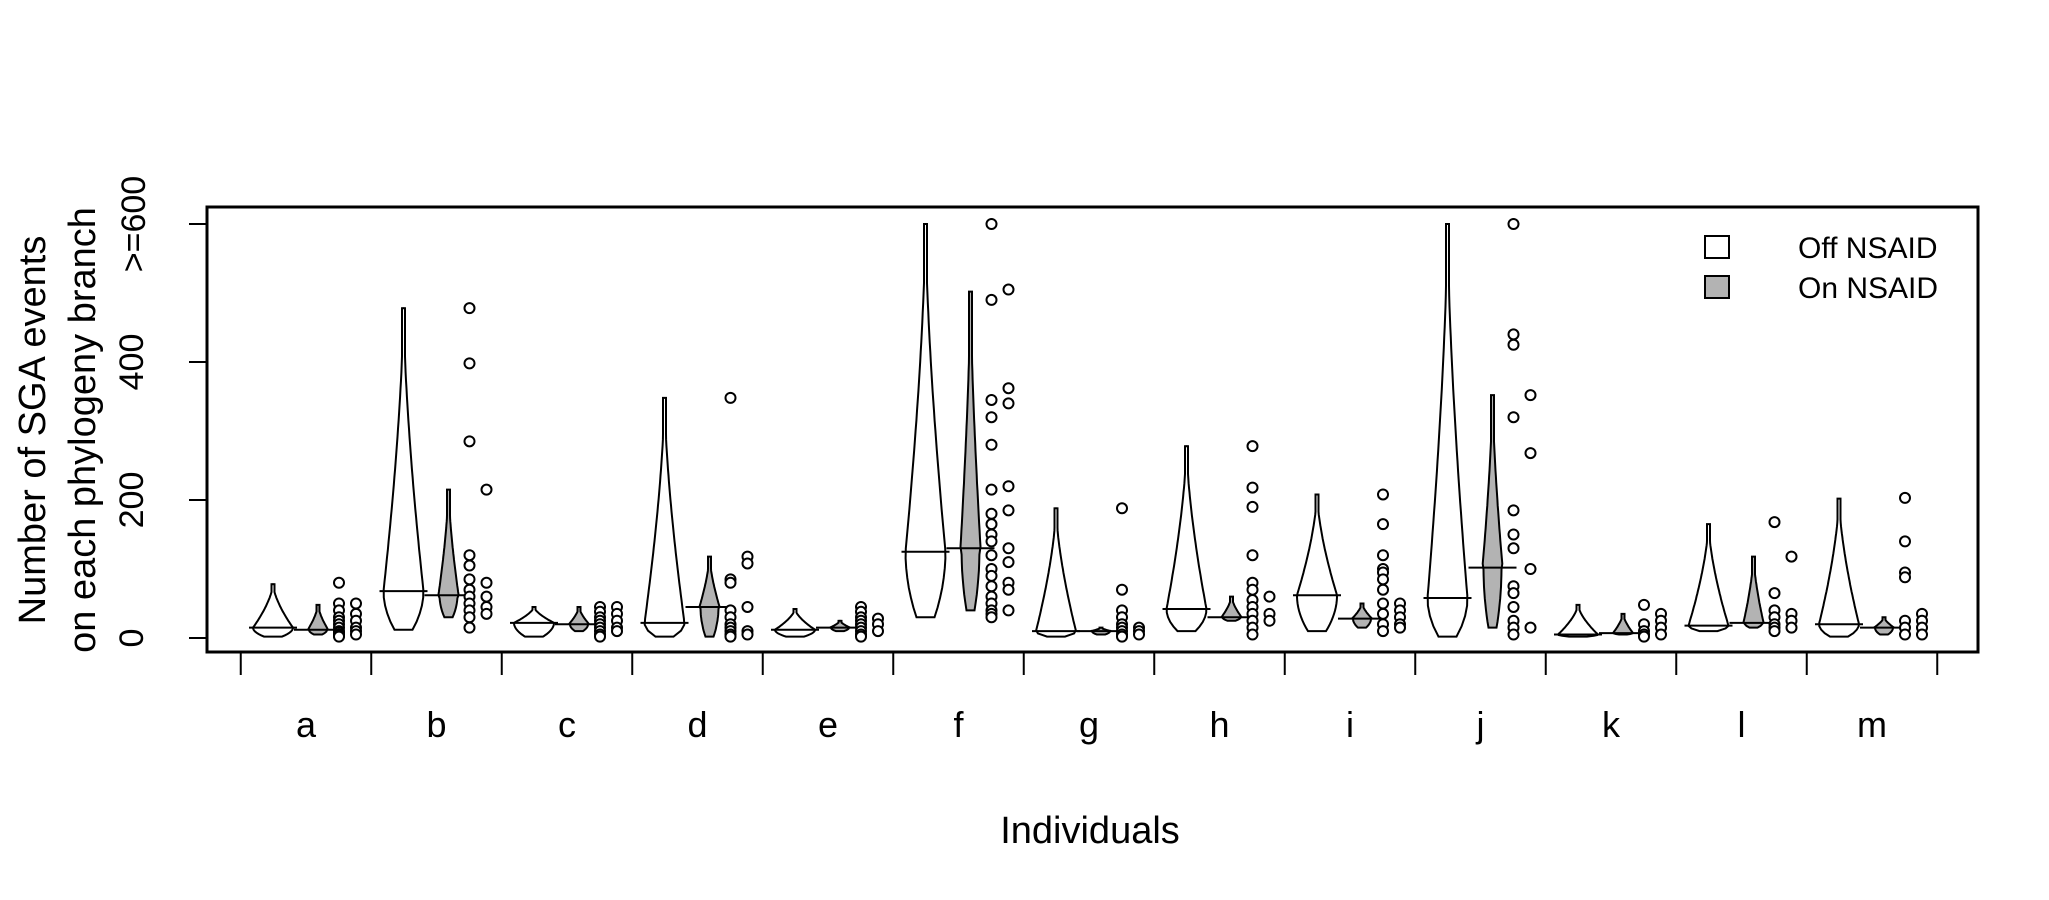 Image resolution: width=2049 pixels, height=900 pixels. I want to click on x-tick-label: e, so click(828, 724).